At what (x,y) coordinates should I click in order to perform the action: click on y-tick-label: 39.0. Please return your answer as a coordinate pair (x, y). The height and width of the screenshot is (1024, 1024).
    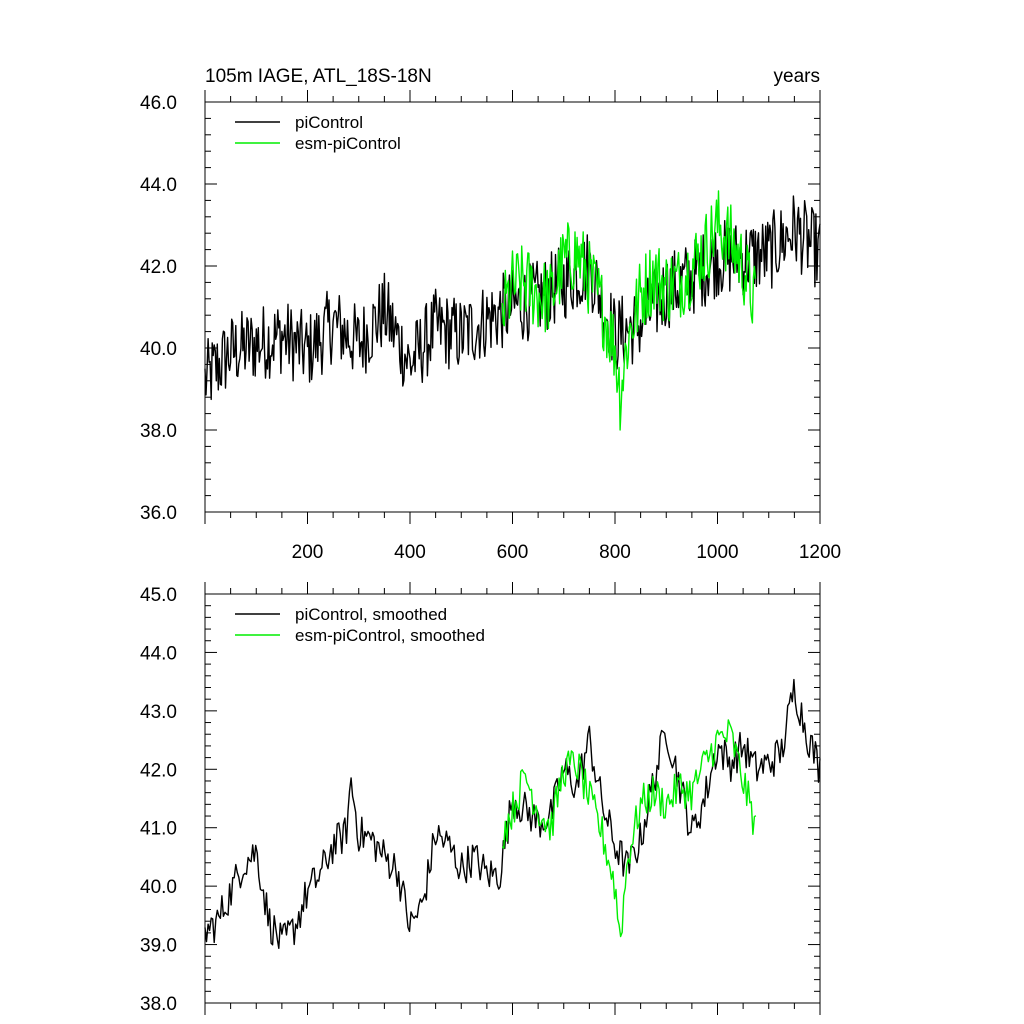
    Looking at the image, I should click on (158, 946).